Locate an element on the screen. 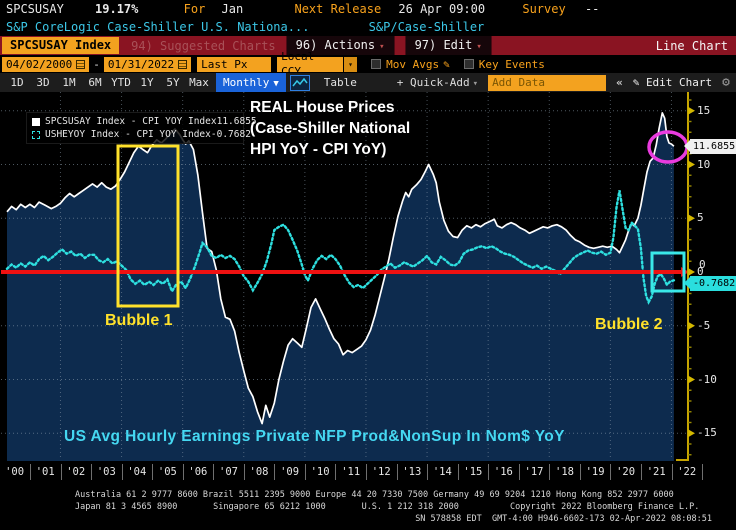 The width and height of the screenshot is (736, 530). currency-select: Local CCY is located at coordinates (310, 64).